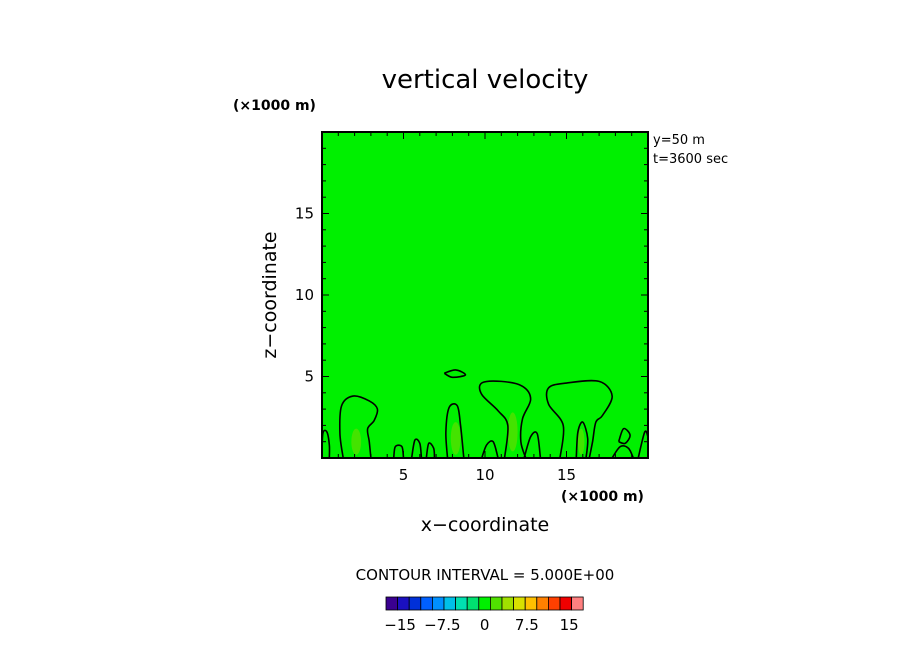  Describe the element at coordinates (270, 294) in the screenshot. I see `y-axis-label: z−coordinate` at that location.